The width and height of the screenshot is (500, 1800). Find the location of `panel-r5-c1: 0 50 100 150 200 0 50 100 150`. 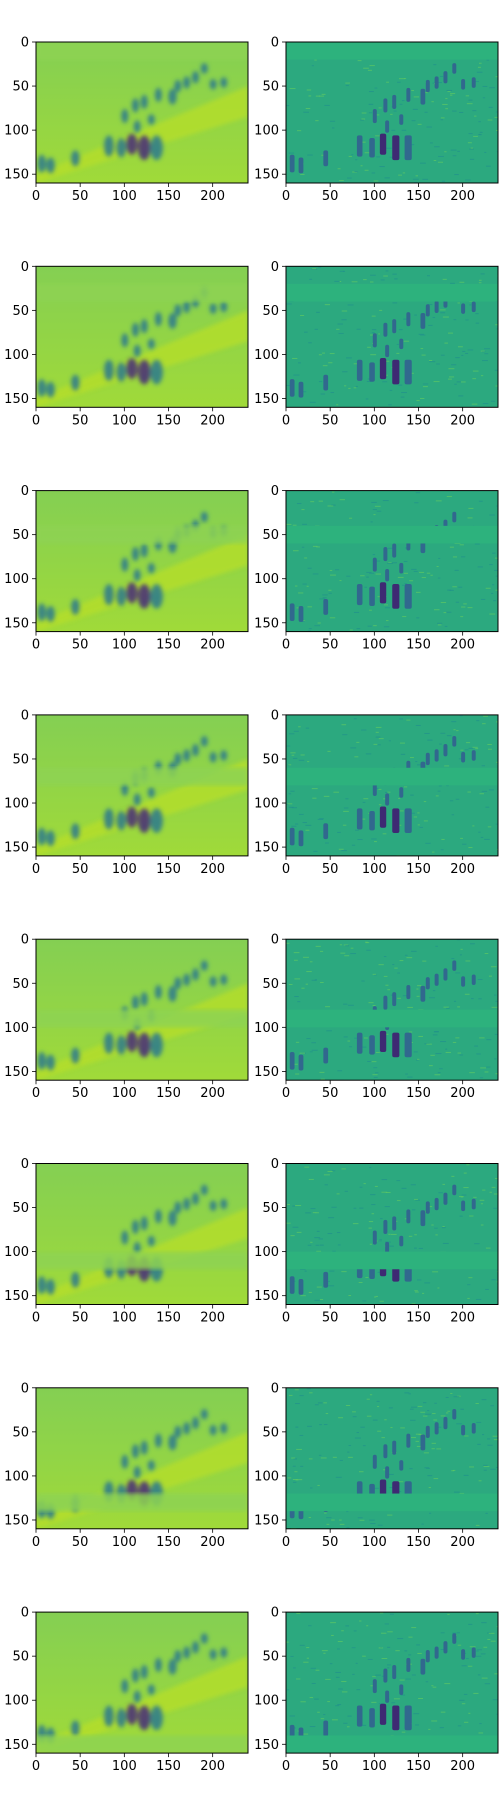

panel-r5-c1: 0 50 100 150 200 0 50 100 150 is located at coordinates (126, 1017).